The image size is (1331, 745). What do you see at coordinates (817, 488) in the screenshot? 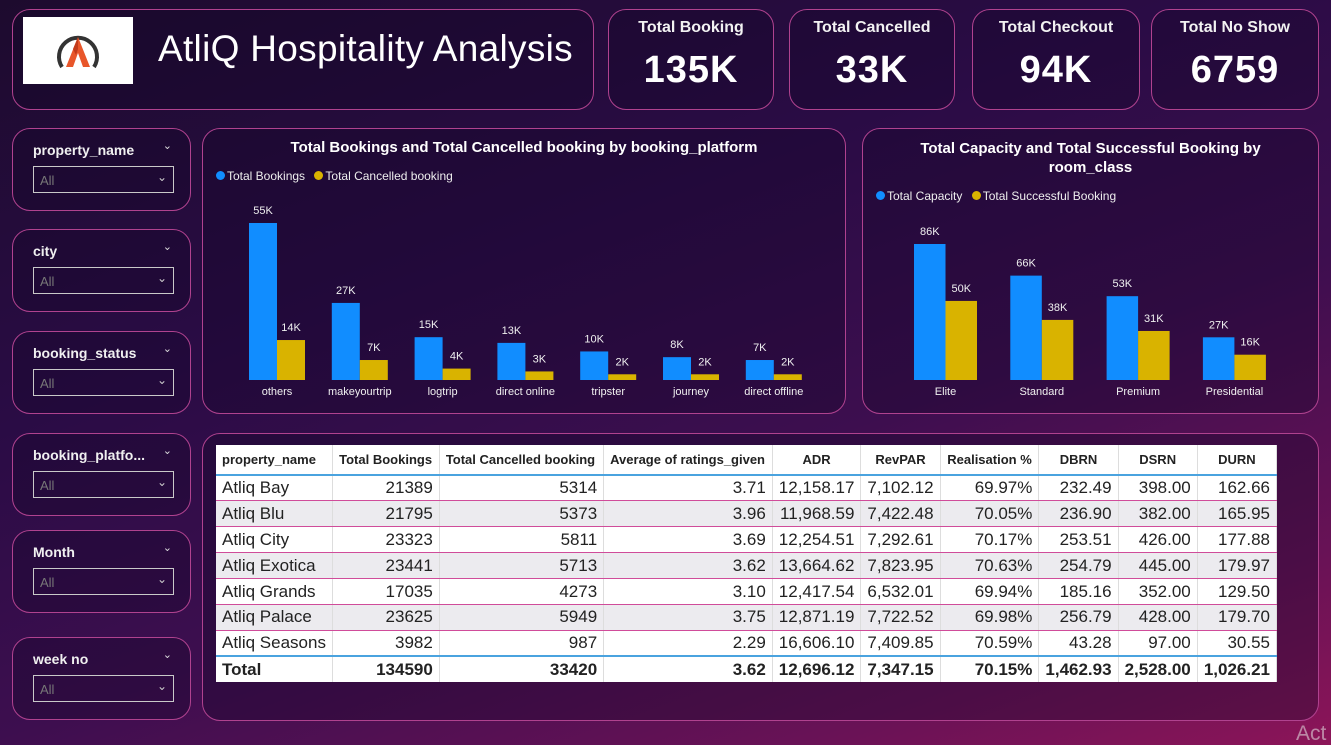
I see `table-cell: 12,158.17` at bounding box center [817, 488].